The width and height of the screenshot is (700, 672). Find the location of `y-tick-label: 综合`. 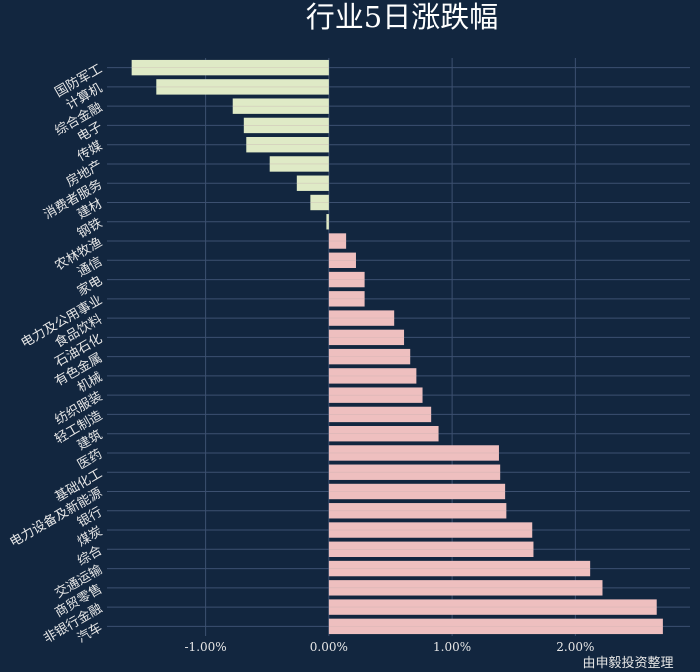

y-tick-label: 综合 is located at coordinates (90, 556).